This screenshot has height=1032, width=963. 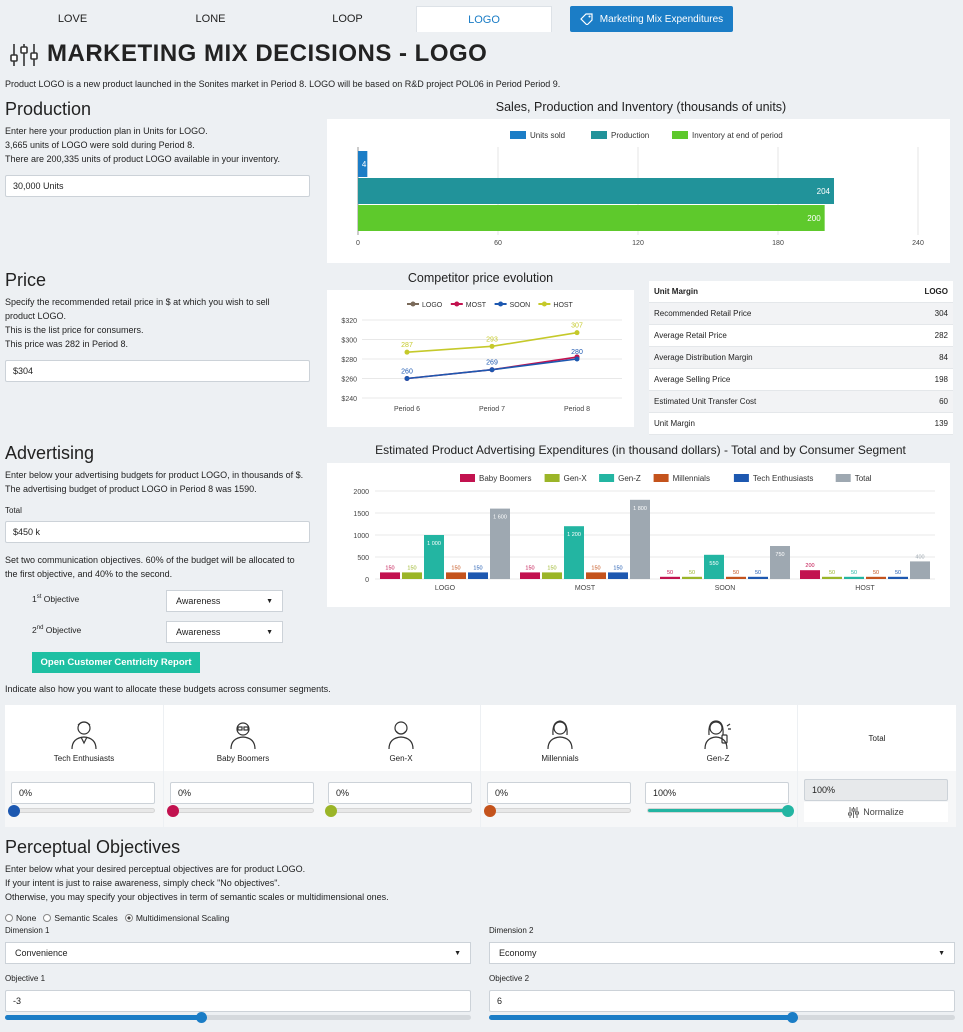 I want to click on first-objective-label: 1st Objective, so click(x=56, y=598).